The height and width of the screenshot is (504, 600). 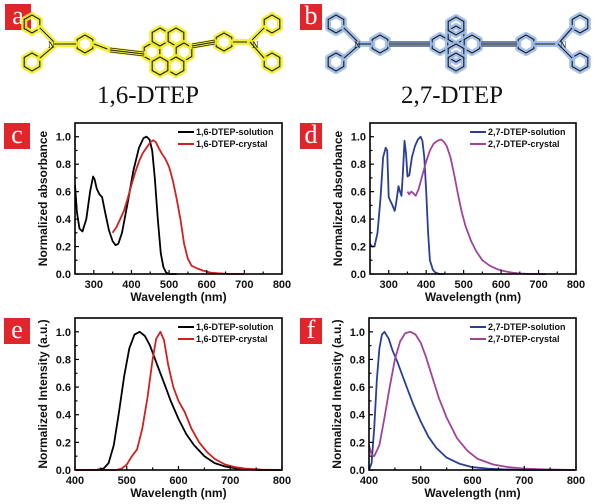 I want to click on x-tick-label: 300, so click(x=389, y=285).